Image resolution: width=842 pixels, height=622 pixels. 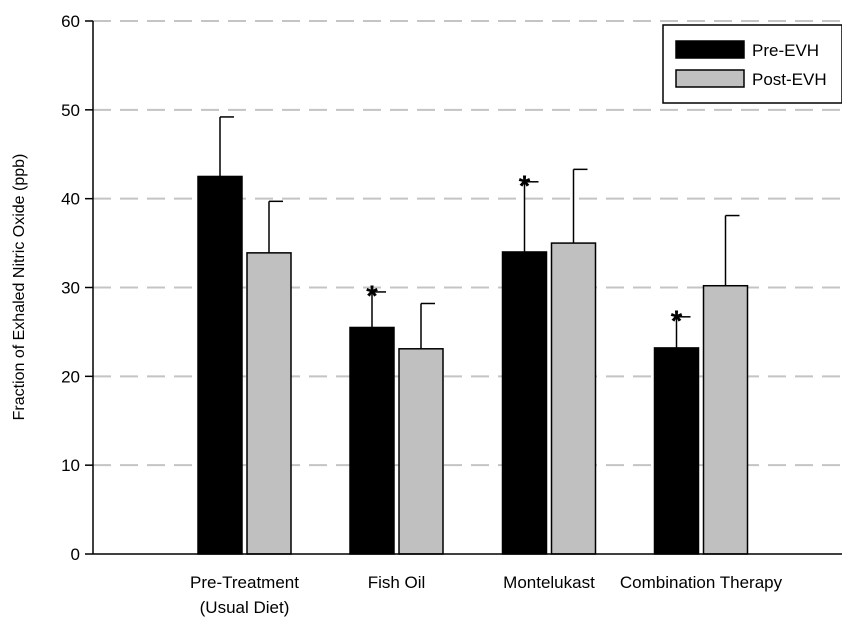 I want to click on y-tick-label: 20, so click(x=70, y=376).